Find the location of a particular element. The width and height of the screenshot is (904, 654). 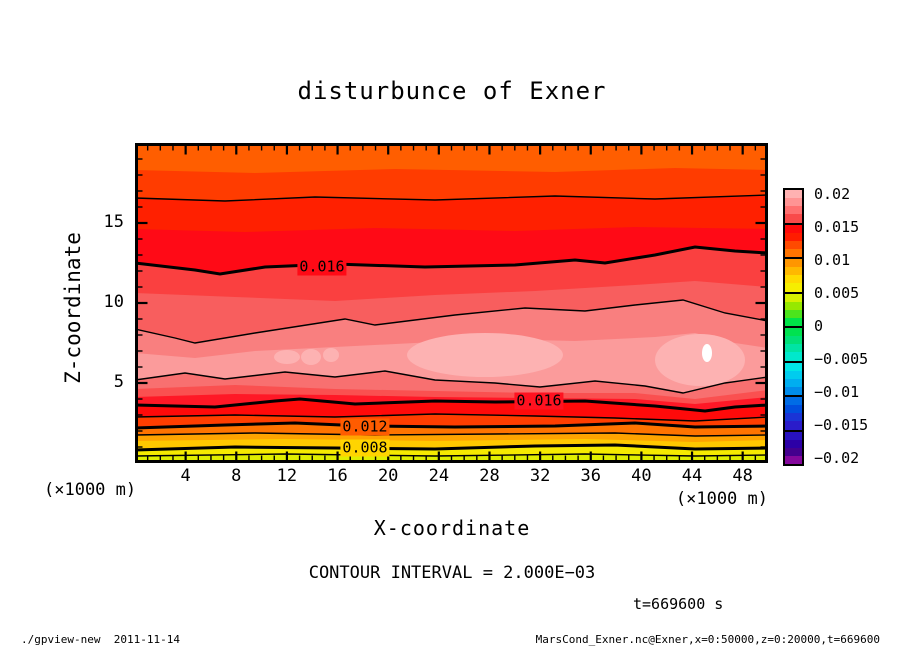

x-tick-label: 8 is located at coordinates (236, 476).